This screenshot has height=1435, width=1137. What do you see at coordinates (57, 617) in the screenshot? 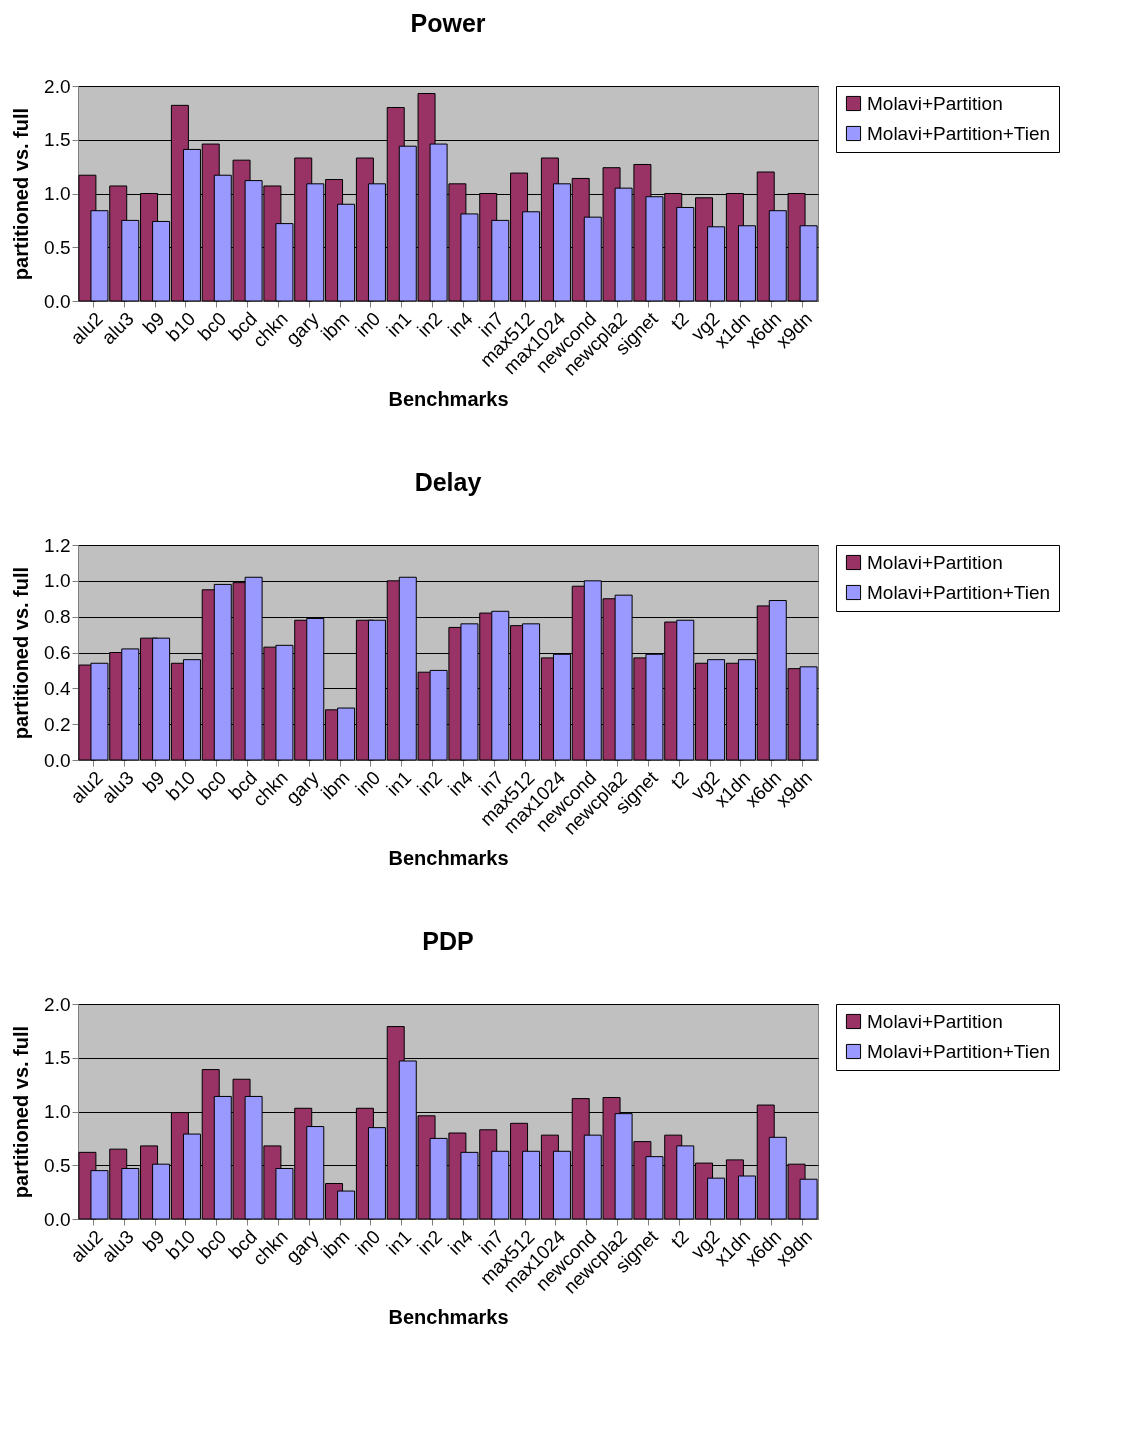
I see `y-tick-label: 0.8` at bounding box center [57, 617].